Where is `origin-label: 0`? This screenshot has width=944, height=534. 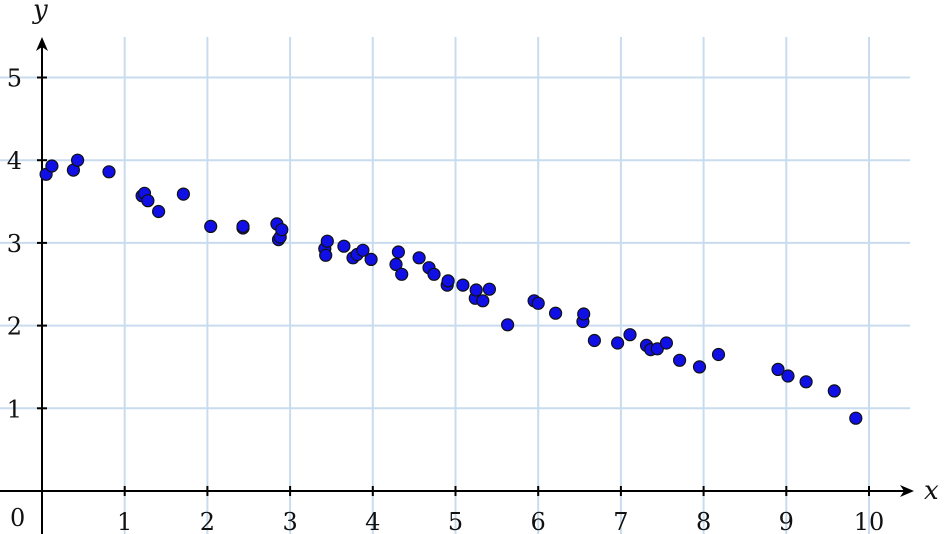
origin-label: 0 is located at coordinates (17, 518).